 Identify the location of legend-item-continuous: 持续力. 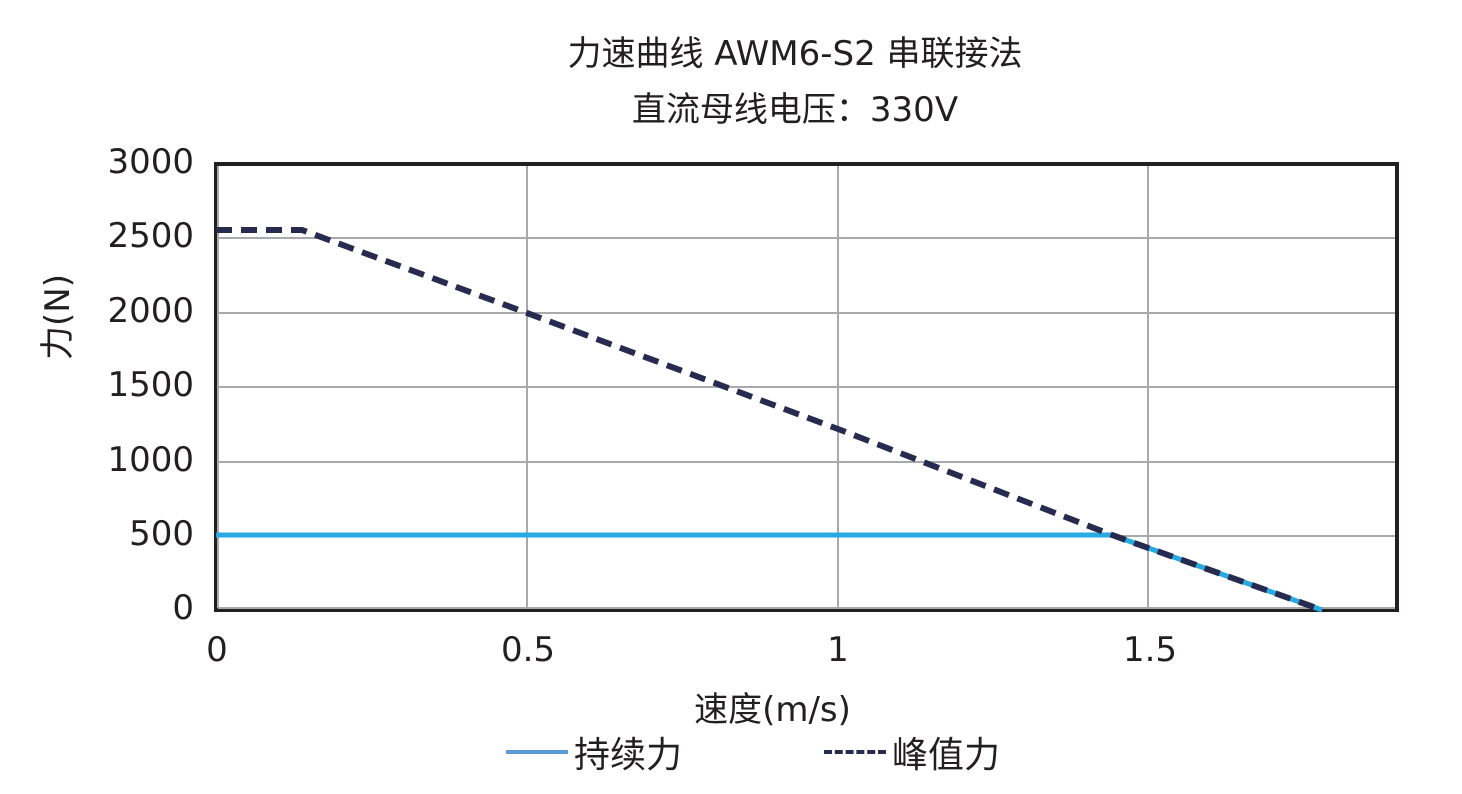
(594, 752).